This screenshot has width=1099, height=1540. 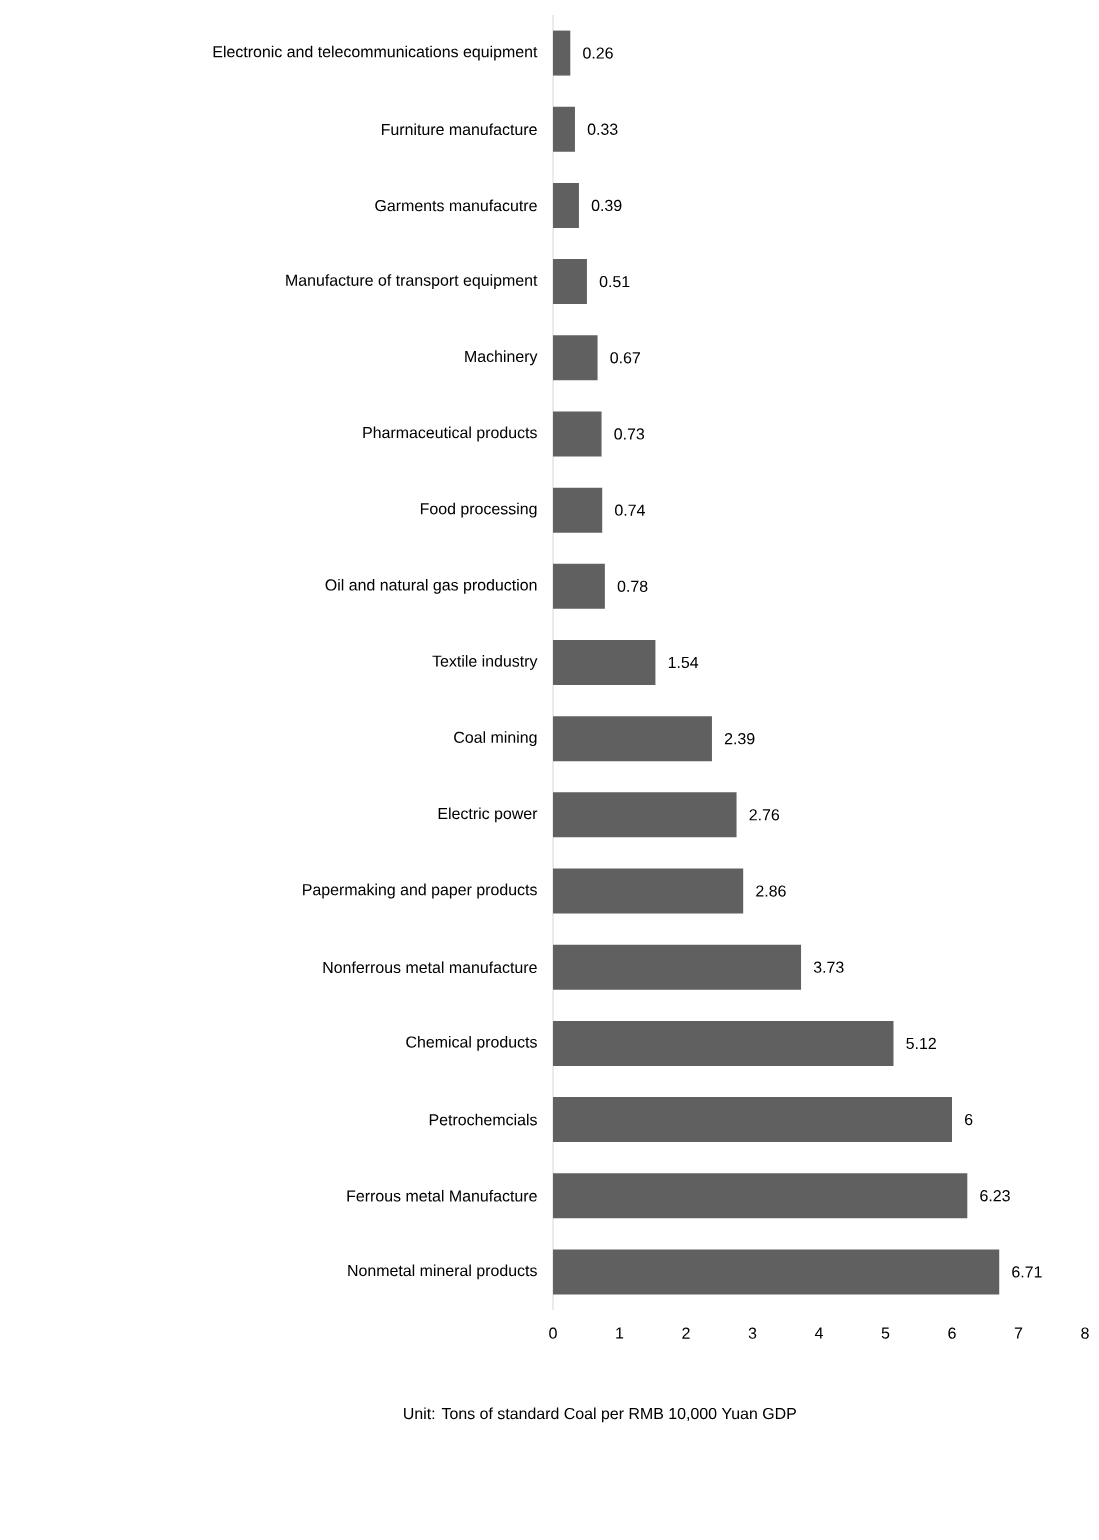 What do you see at coordinates (1085, 1333) in the screenshot?
I see `x-tick-label: 8` at bounding box center [1085, 1333].